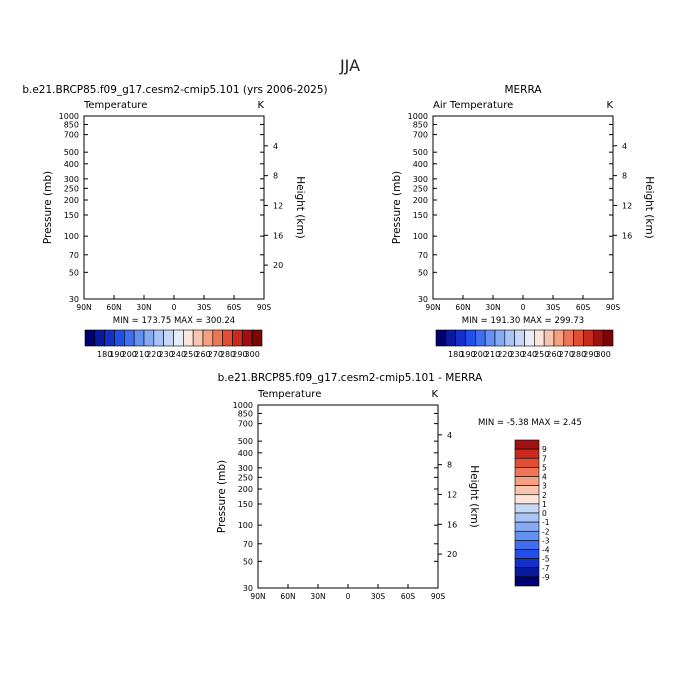 Image resolution: width=700 pixels, height=700 pixels. What do you see at coordinates (275, 146) in the screenshot?
I see `model-y2tick-label: 4` at bounding box center [275, 146].